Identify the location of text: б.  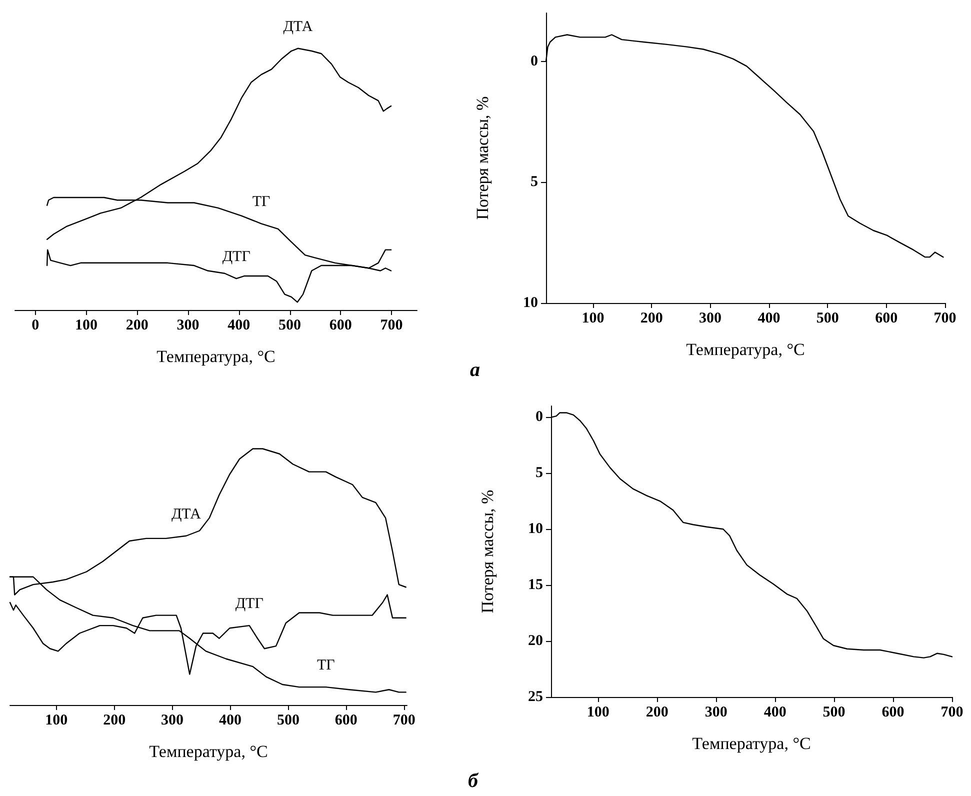
(473, 781).